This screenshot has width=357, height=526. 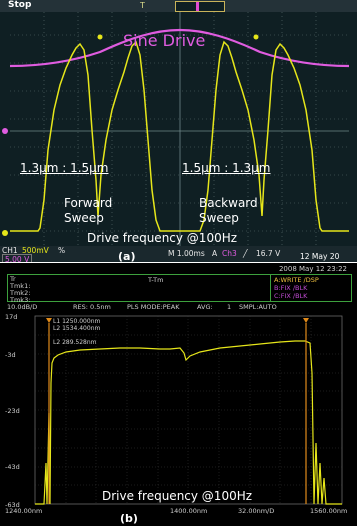 What do you see at coordinates (84, 218) in the screenshot?
I see `forward-sweep-label: Sweep` at bounding box center [84, 218].